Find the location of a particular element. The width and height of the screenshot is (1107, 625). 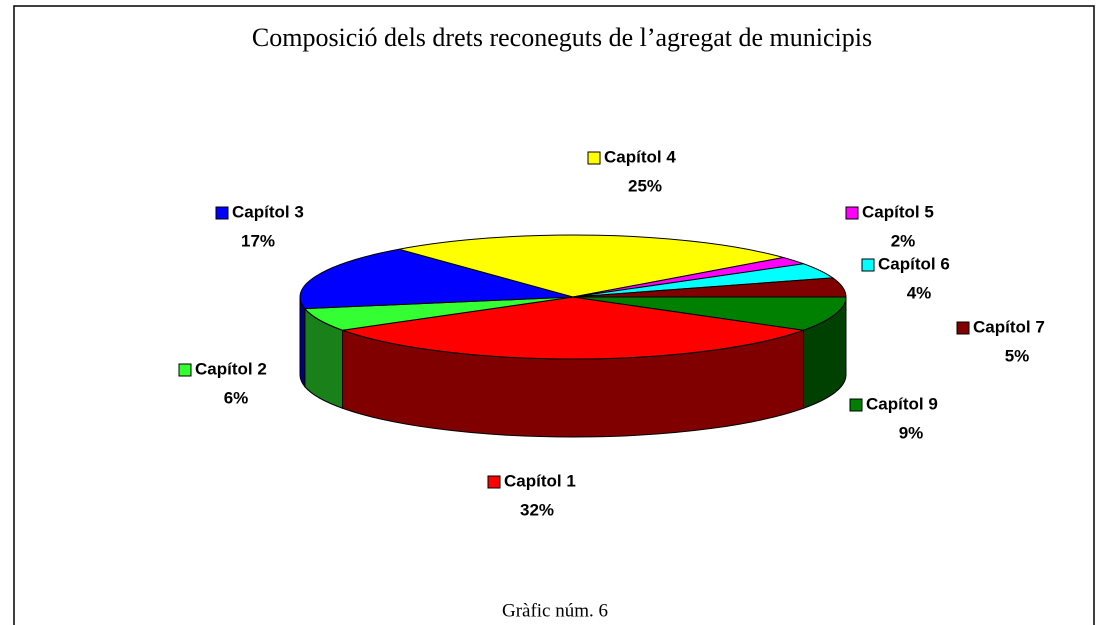

caption: Gràfic núm. 6 is located at coordinates (555, 610).